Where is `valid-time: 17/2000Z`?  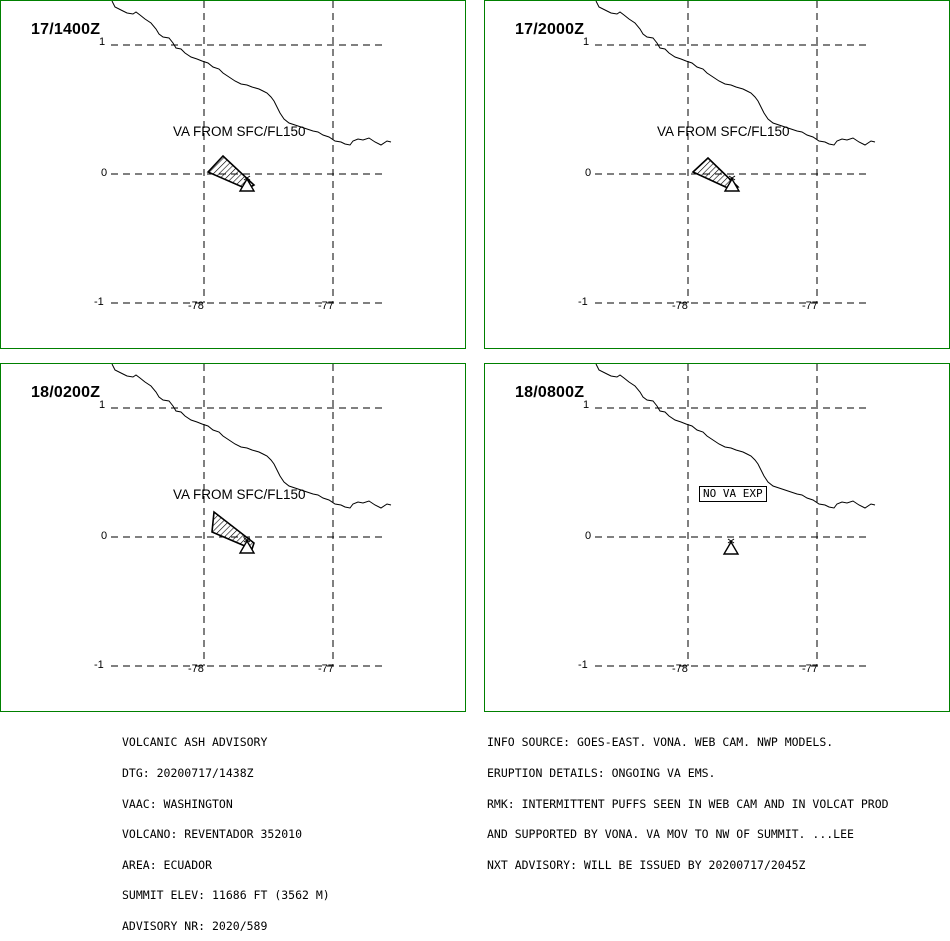
valid-time: 17/2000Z is located at coordinates (550, 29).